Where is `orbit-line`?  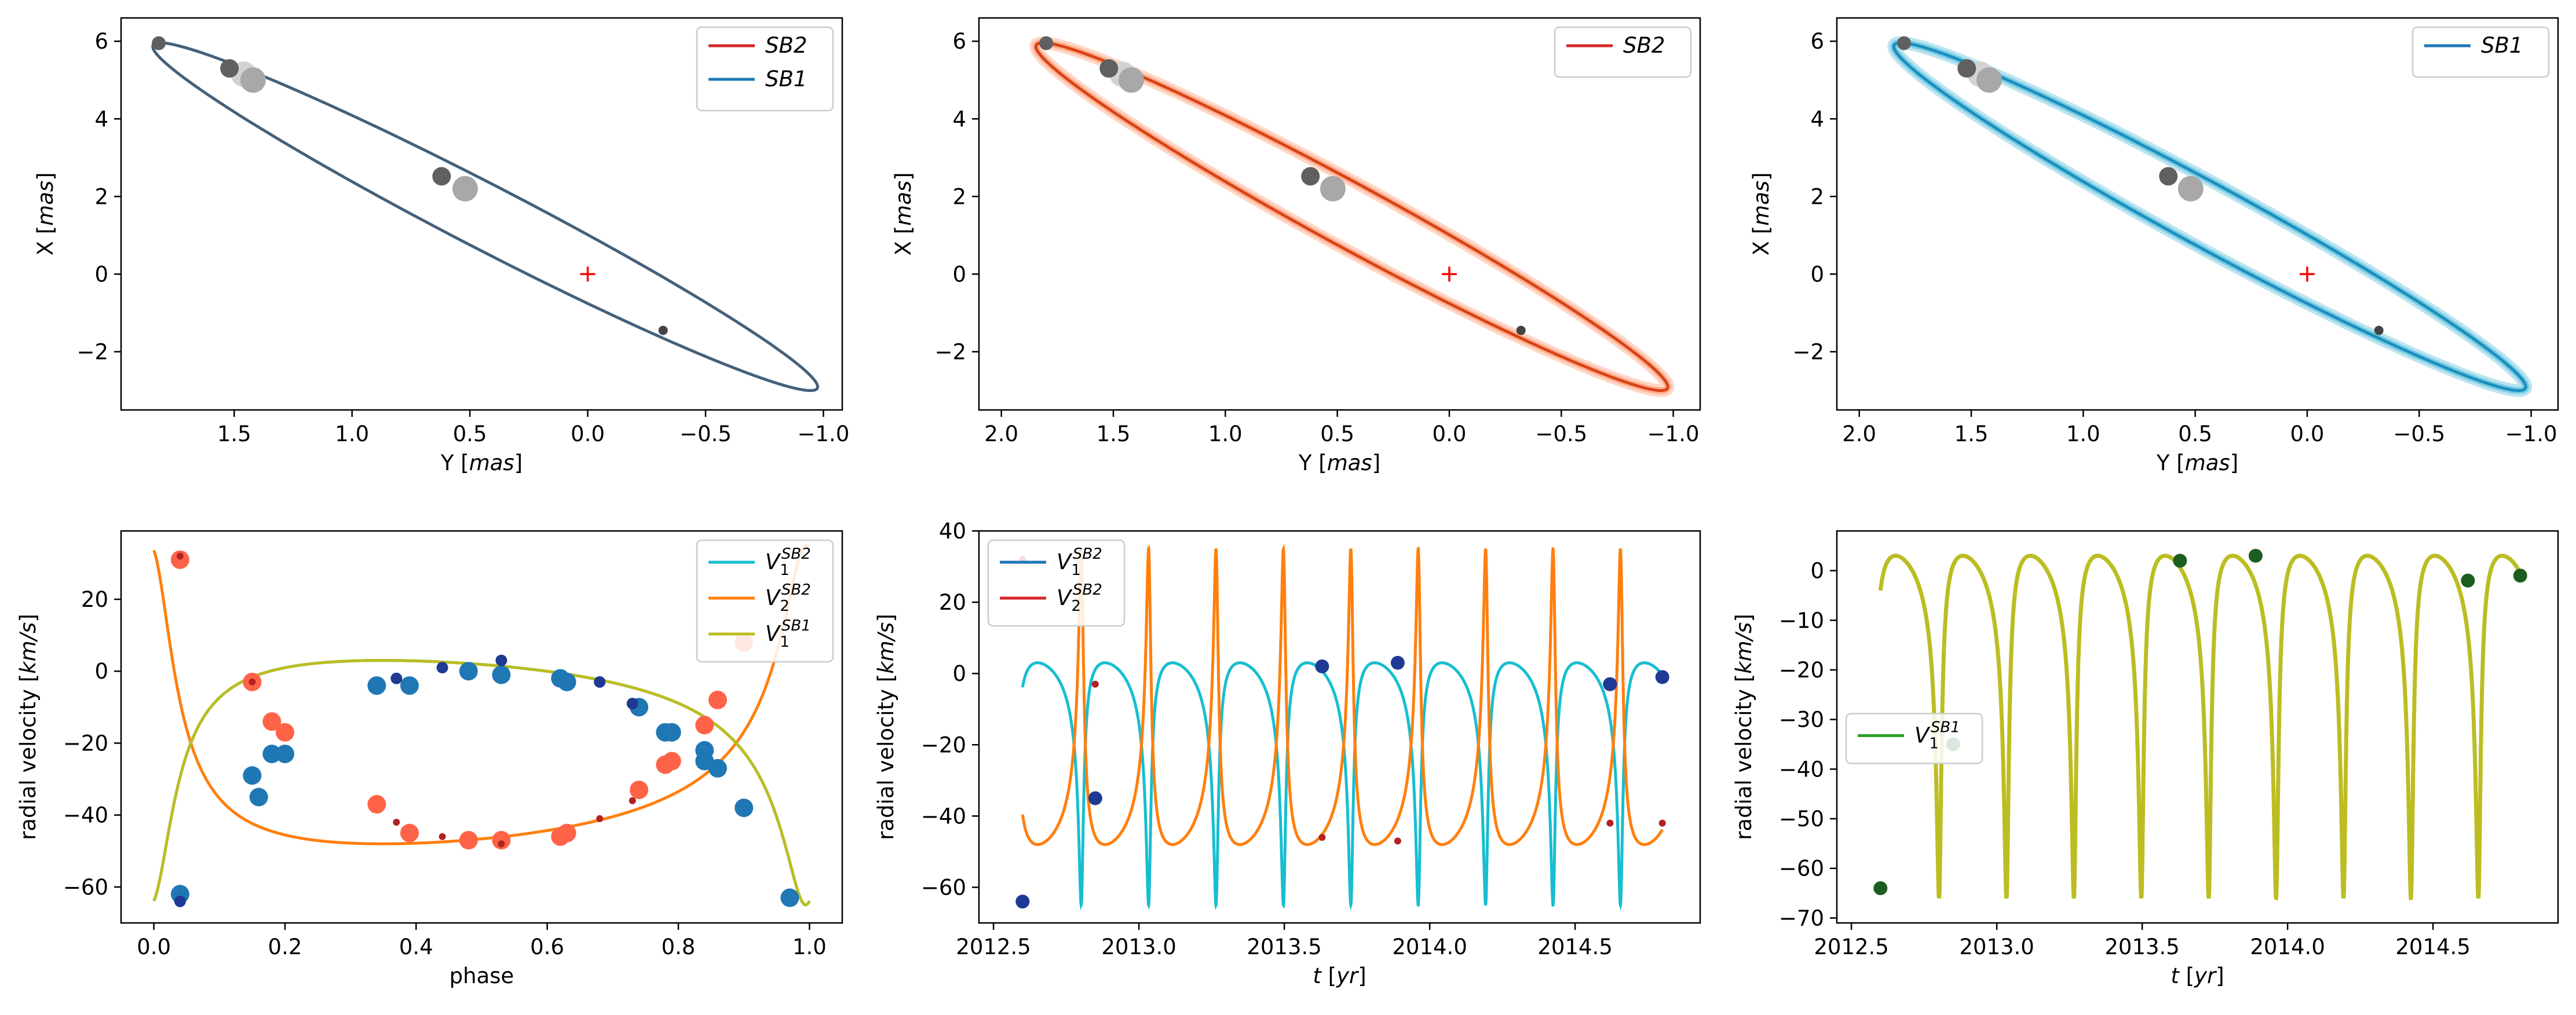
orbit-line is located at coordinates (2209, 217).